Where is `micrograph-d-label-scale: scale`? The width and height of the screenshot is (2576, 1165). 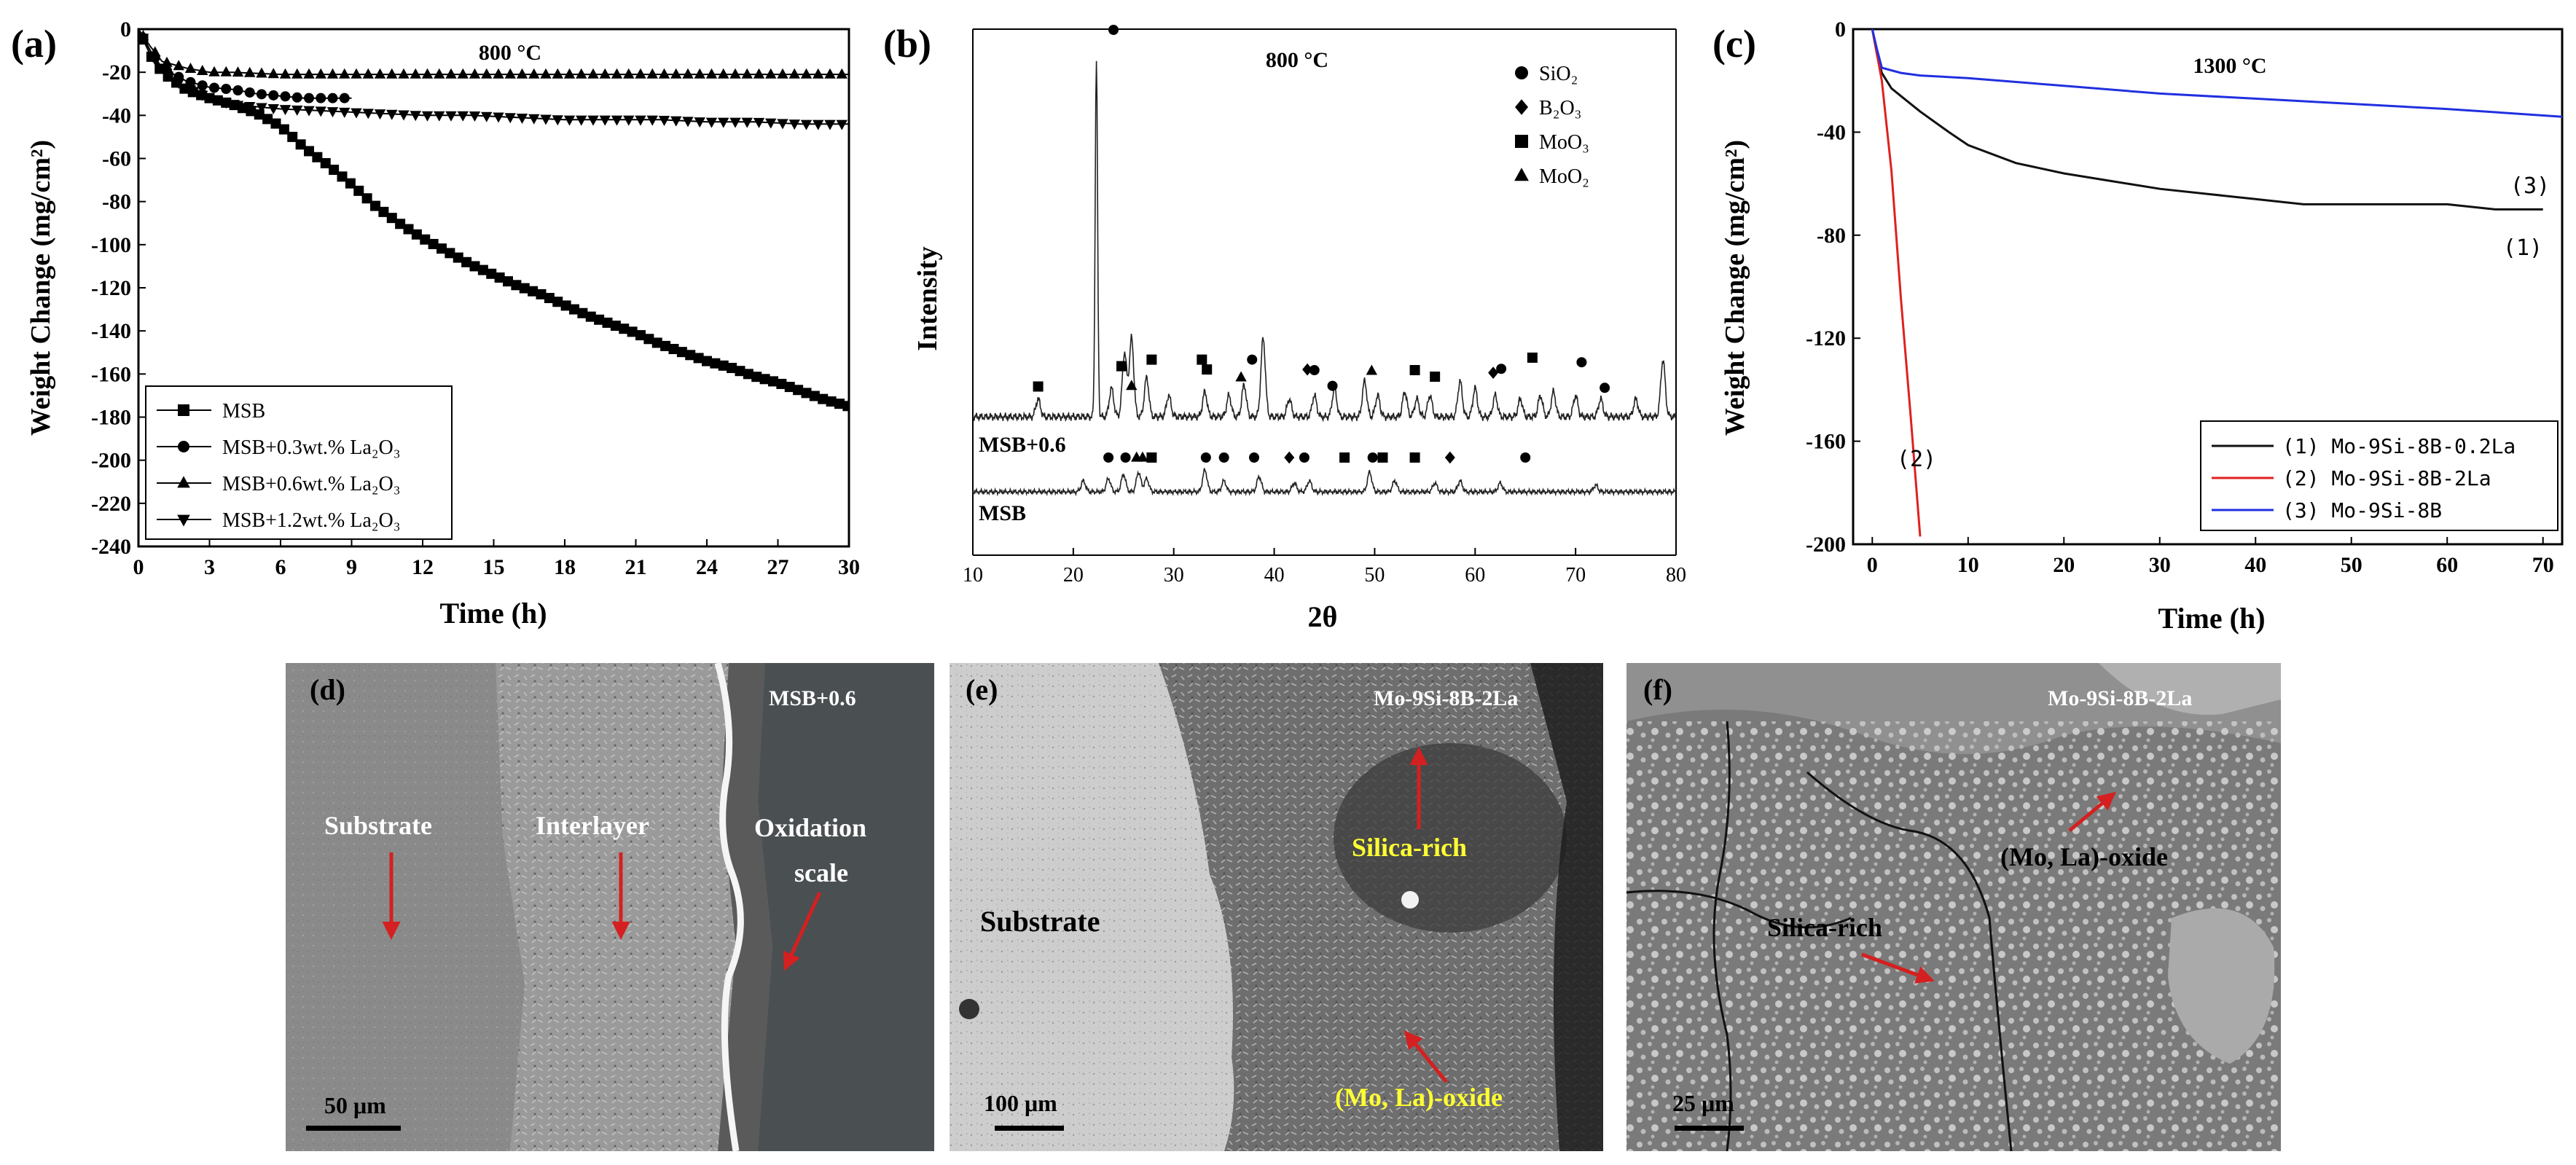
micrograph-d-label-scale: scale is located at coordinates (821, 872).